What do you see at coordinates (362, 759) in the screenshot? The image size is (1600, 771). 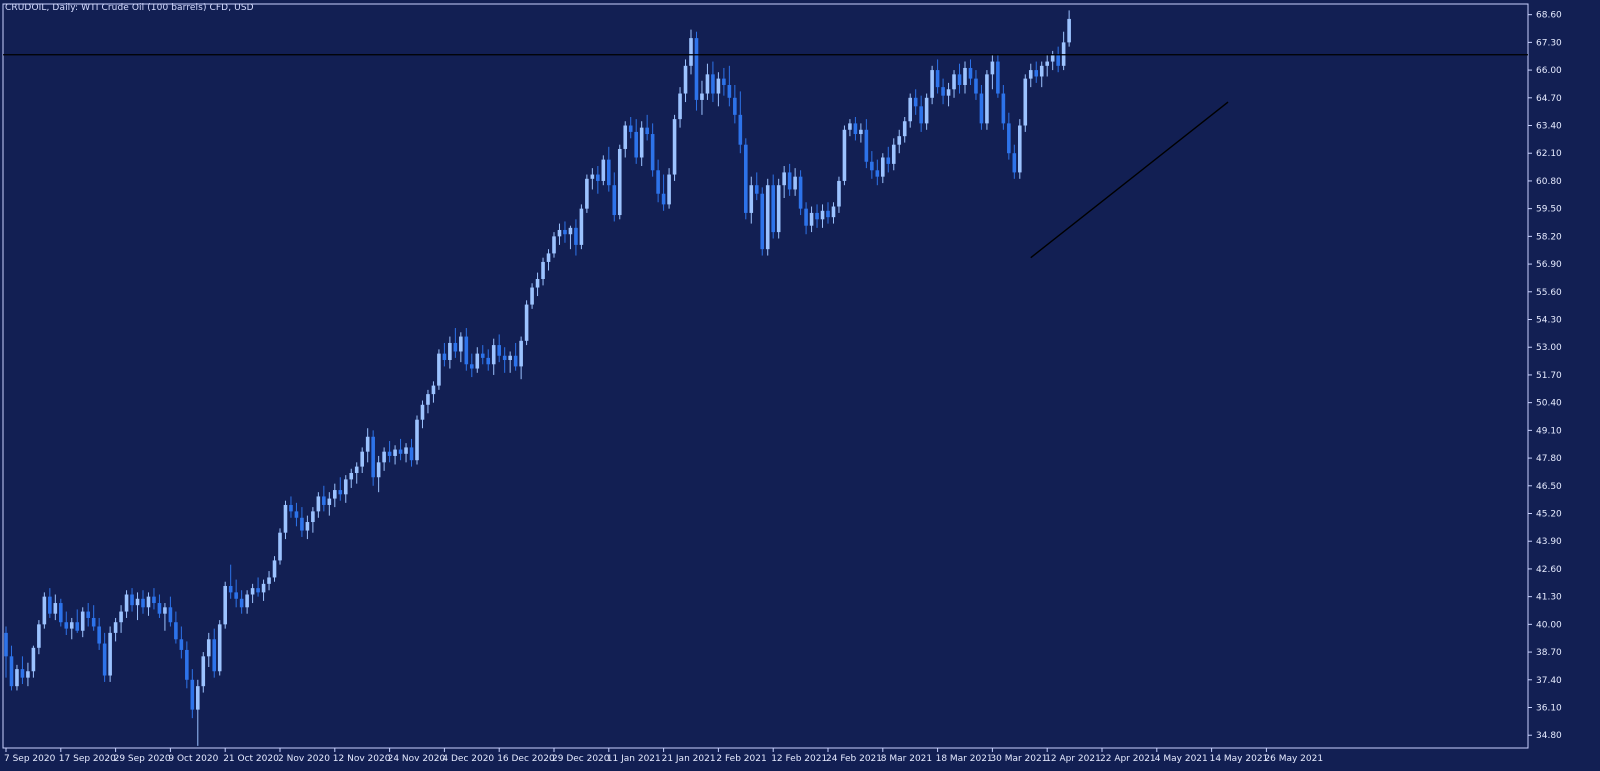 I see `time-tick-label: 12 Nov 2020` at bounding box center [362, 759].